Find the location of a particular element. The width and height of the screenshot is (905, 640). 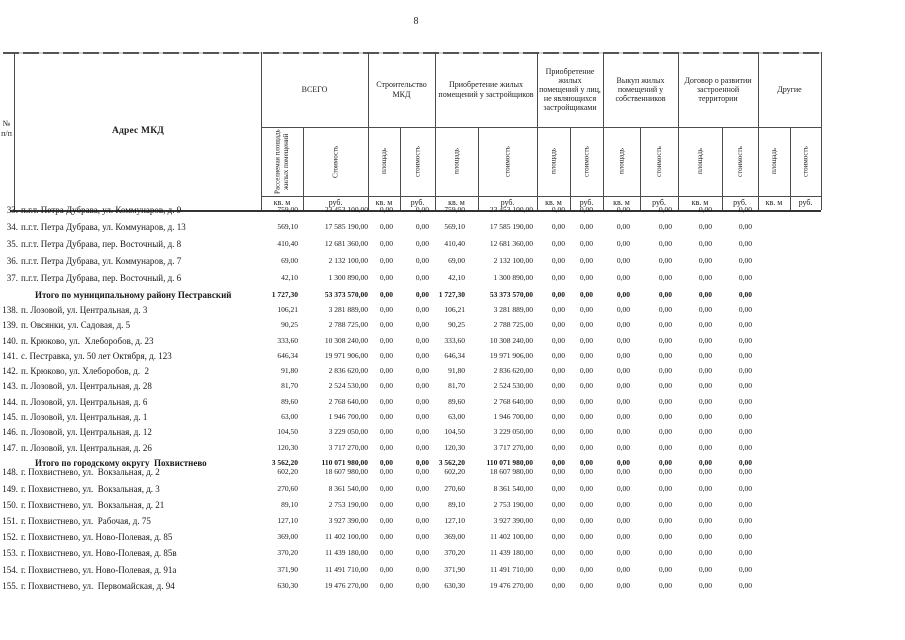

value-cell: 11 491 710,00 is located at coordinates (511, 569).